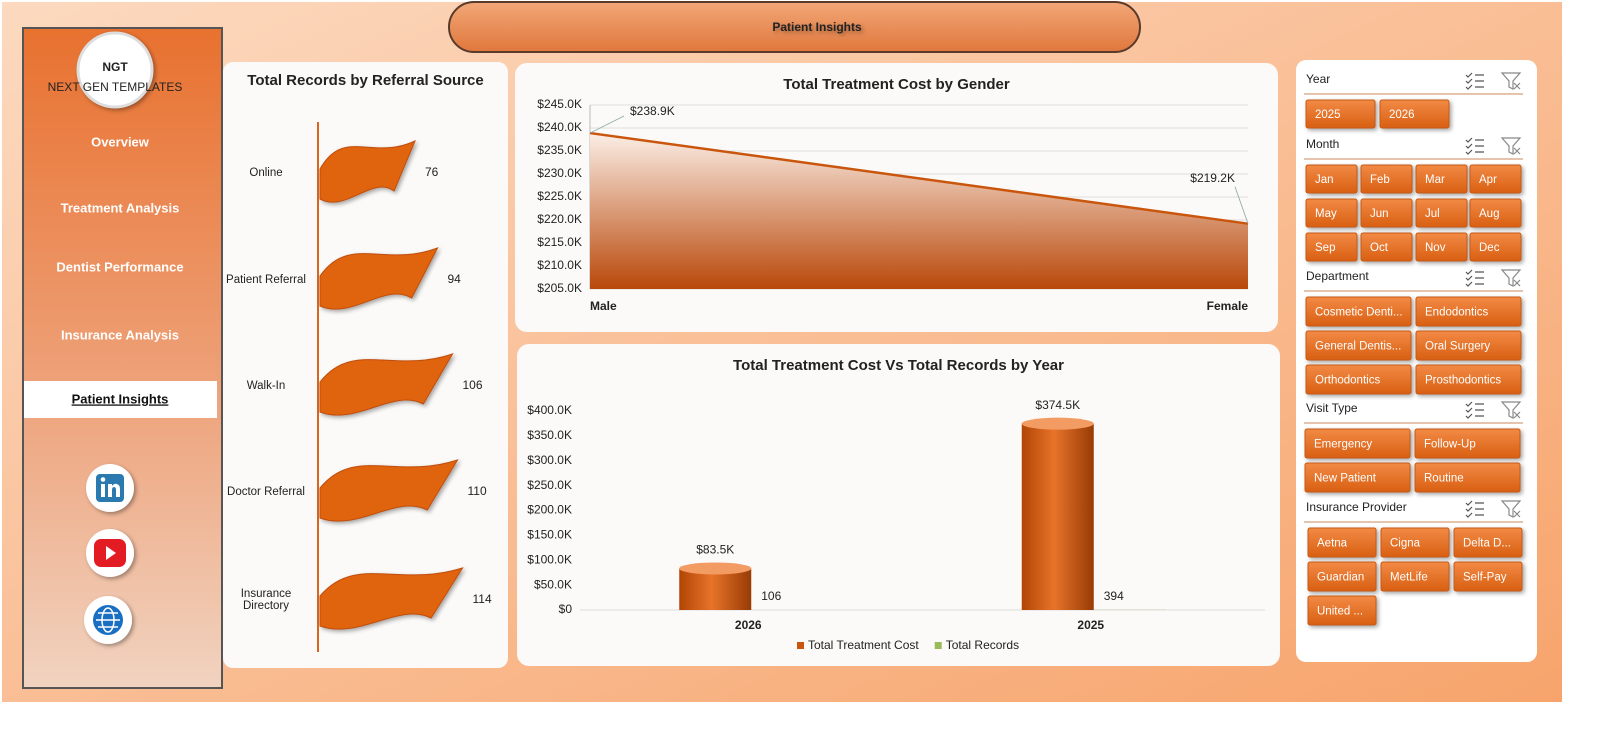 The width and height of the screenshot is (1600, 741). I want to click on category-label-box: Patient Referral, so click(266, 280).